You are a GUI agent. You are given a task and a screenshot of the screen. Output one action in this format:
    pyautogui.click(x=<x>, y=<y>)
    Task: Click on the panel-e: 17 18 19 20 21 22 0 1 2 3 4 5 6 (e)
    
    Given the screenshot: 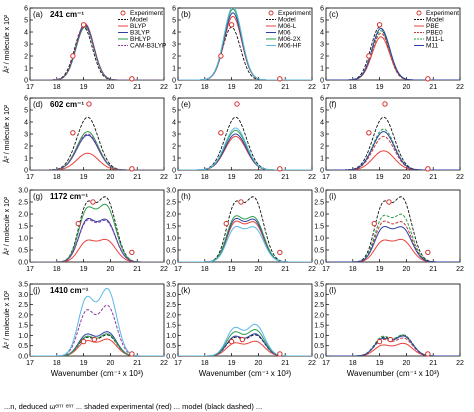 What is the action you would take?
    pyautogui.click(x=244, y=139)
    